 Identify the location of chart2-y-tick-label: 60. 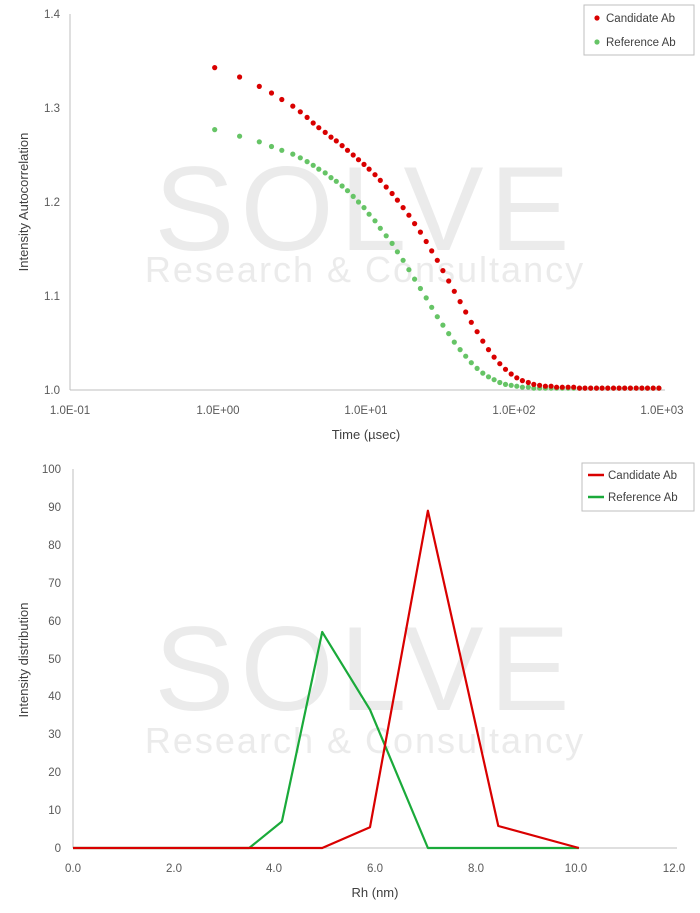
(54, 622).